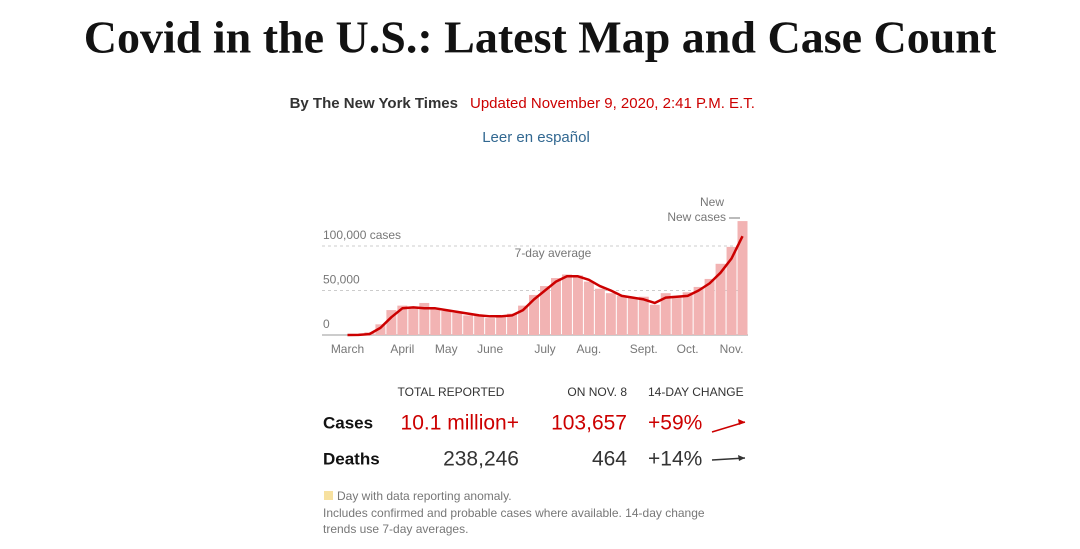 Image resolution: width=1080 pixels, height=549 pixels. I want to click on x-tick-label: Sept., so click(644, 349).